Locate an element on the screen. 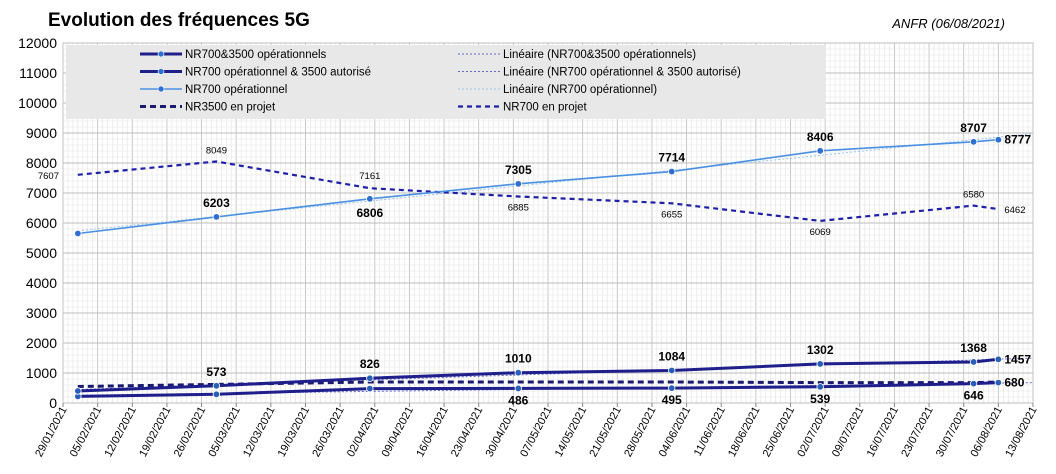 Image resolution: width=1056 pixels, height=474 pixels. x-tick-label: 18/06/2021 is located at coordinates (744, 432).